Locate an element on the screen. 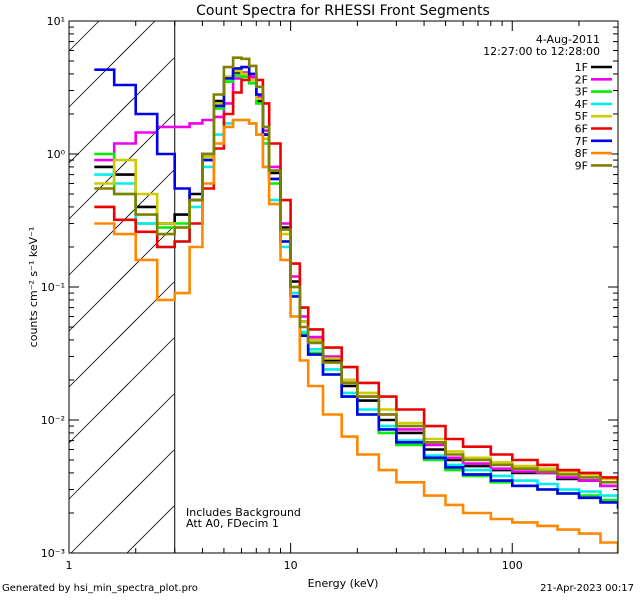 The width and height of the screenshot is (640, 600). legend-label-8F: 8F is located at coordinates (581, 153).